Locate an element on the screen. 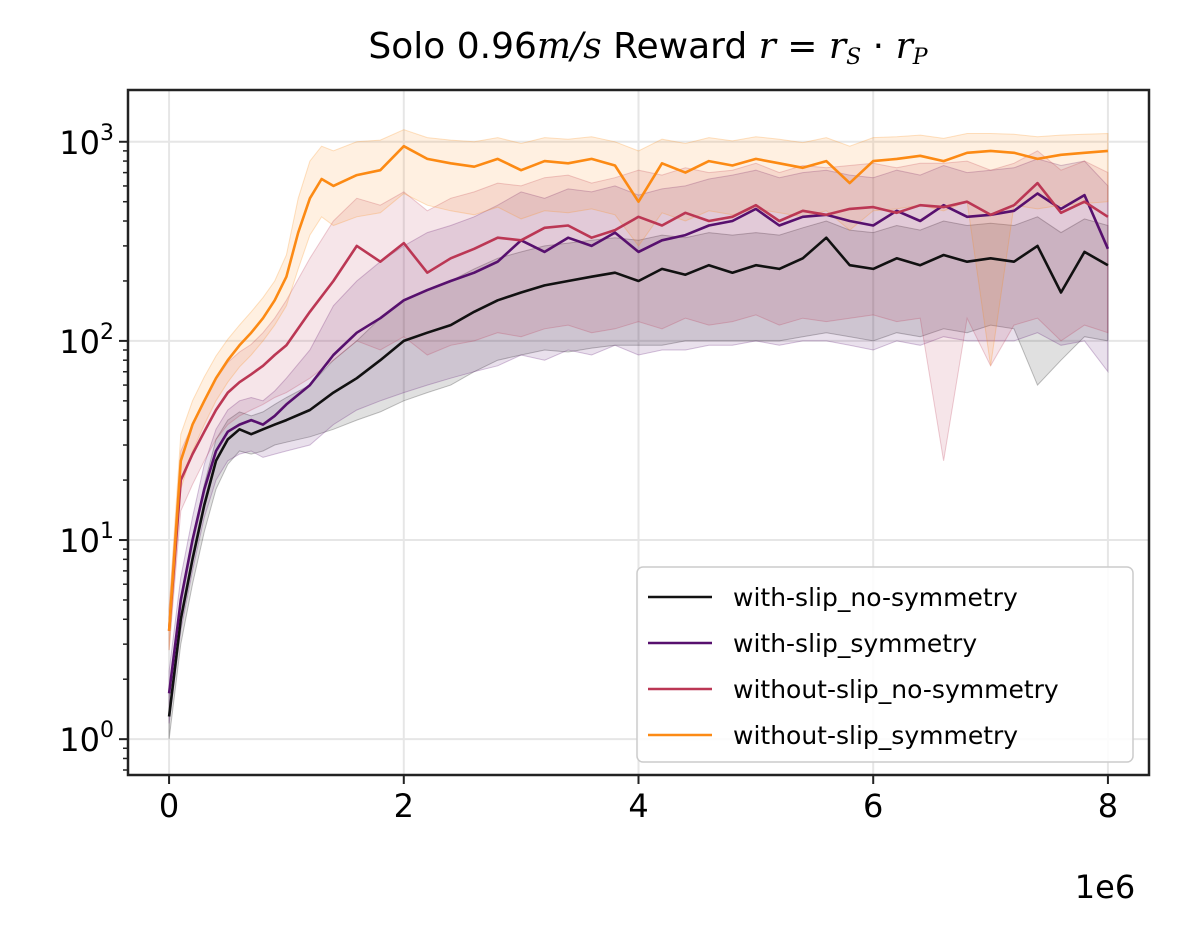 The image size is (1196, 930). y-tick-label: 10² is located at coordinates (86, 340).